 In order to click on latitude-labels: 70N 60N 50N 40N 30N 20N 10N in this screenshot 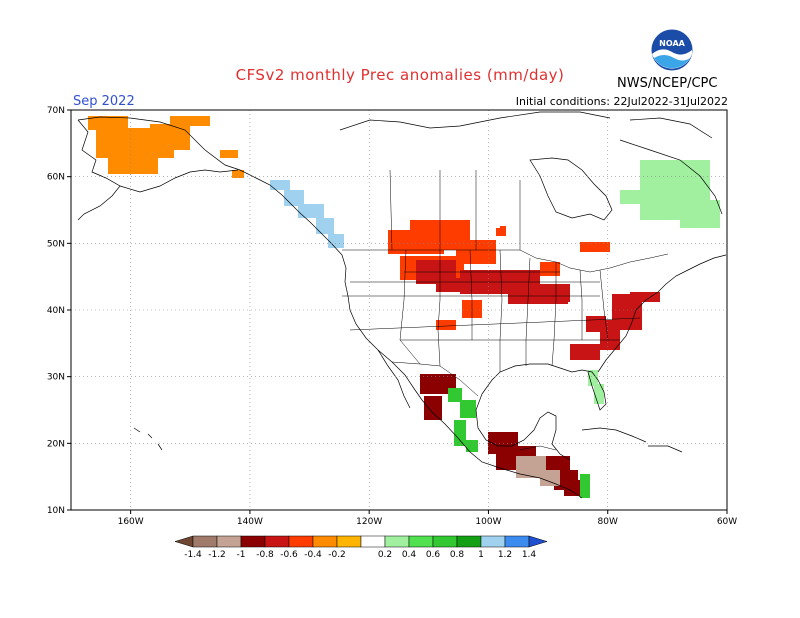, I will do `click(56, 311)`.